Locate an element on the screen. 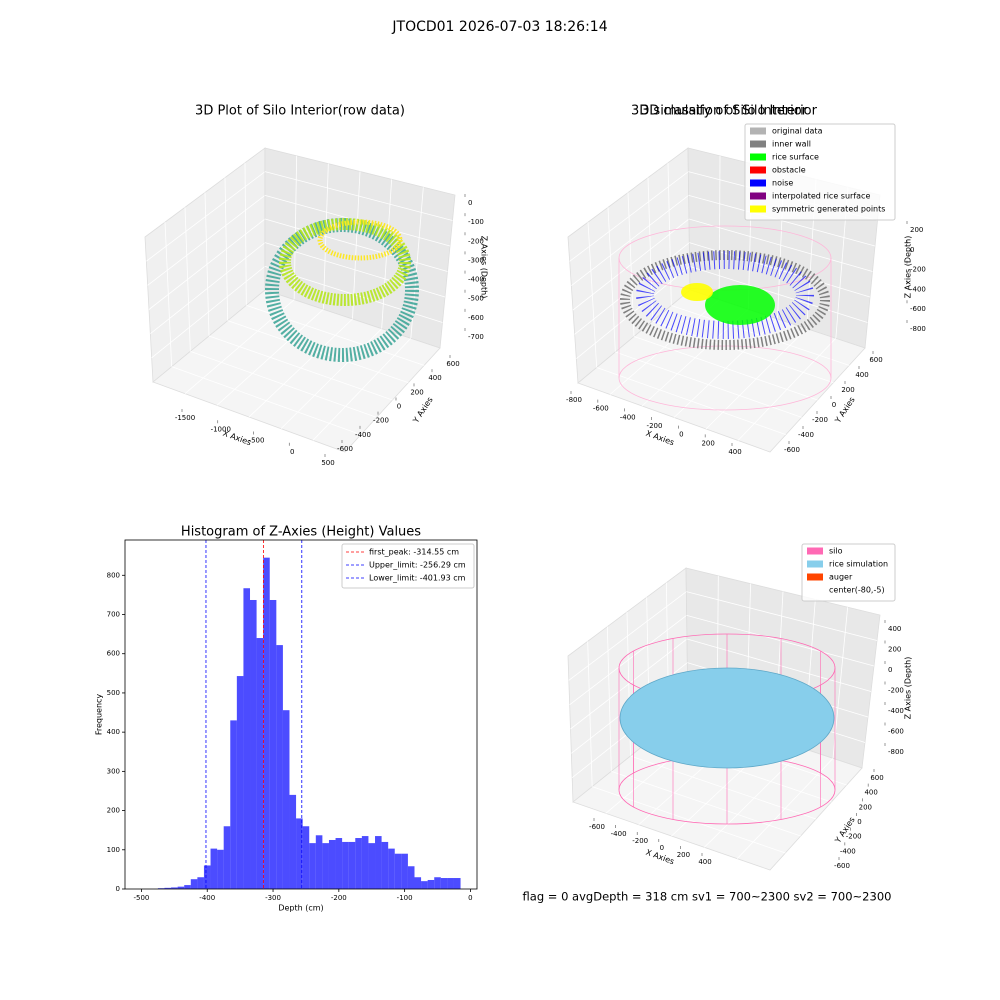  y-tick-label: 500 is located at coordinates (113, 693).